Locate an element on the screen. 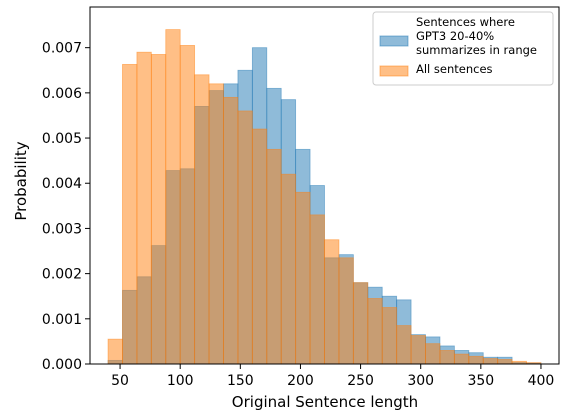  legend-label-1: GPT3 20-40% is located at coordinates (455, 36).